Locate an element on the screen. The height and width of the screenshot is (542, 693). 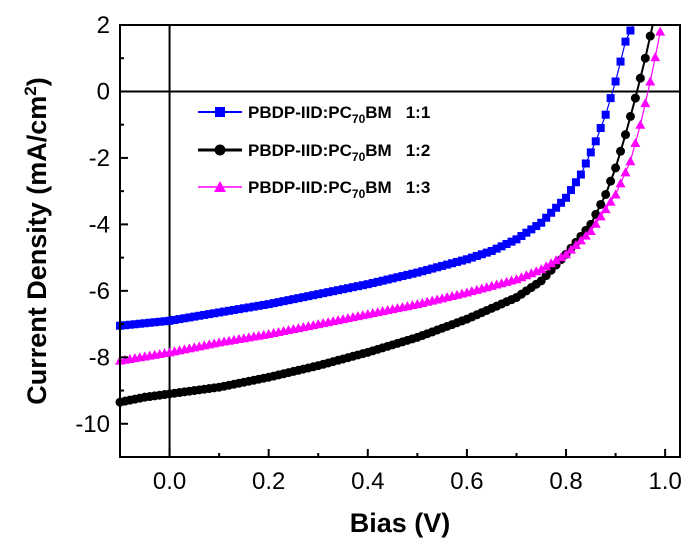
y-axis-title-main: Current Density (mA/cm is located at coordinates (37, 250).